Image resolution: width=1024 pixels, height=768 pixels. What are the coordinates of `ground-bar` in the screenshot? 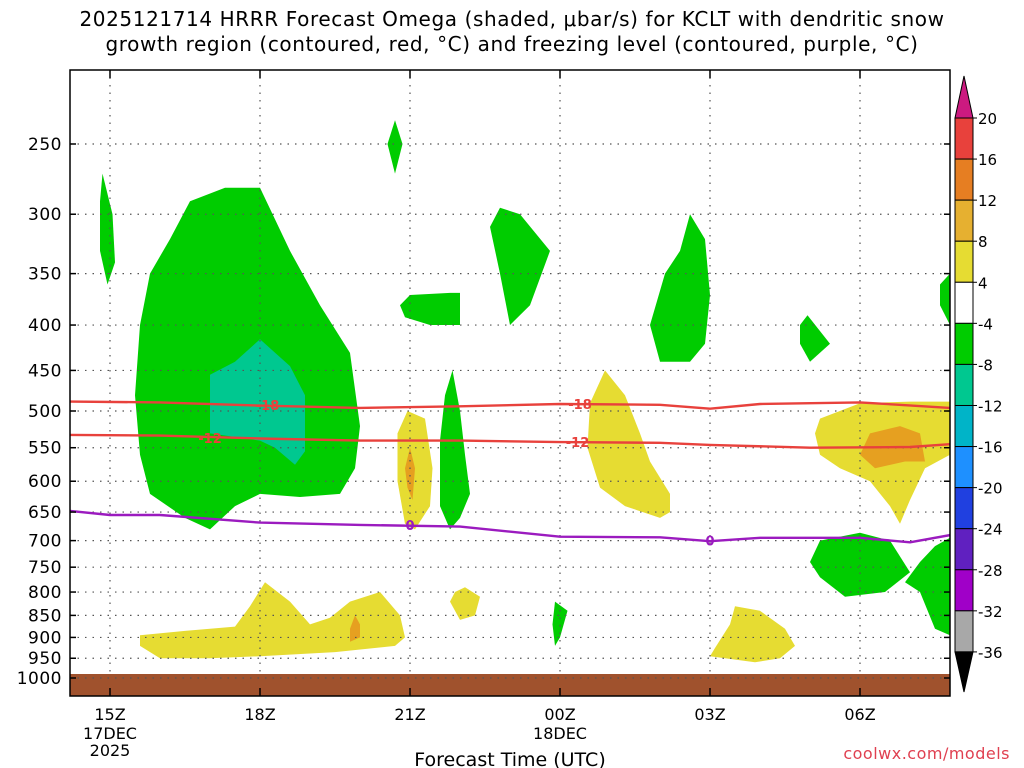 It's located at (510, 685).